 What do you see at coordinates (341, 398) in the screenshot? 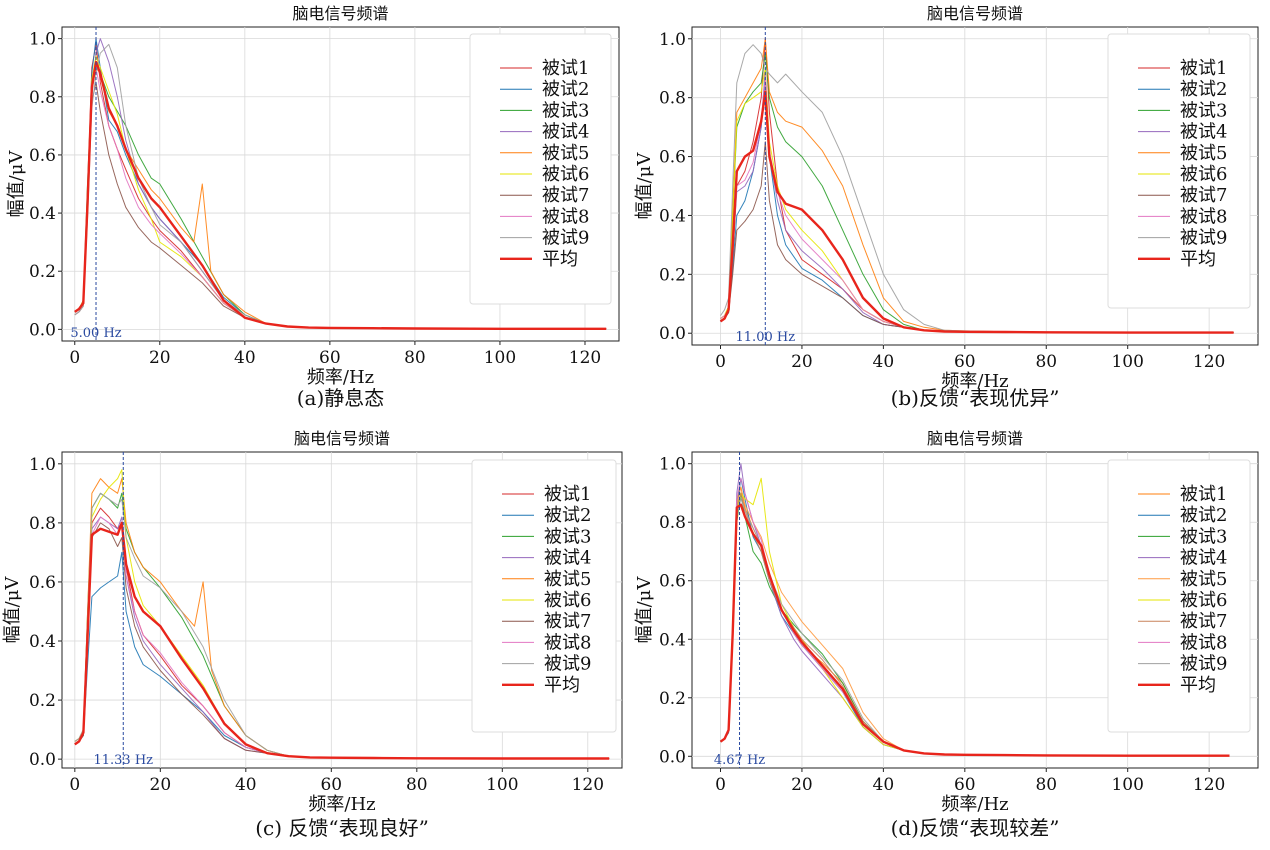
I see `panel-caption: (a)静息态` at bounding box center [341, 398].